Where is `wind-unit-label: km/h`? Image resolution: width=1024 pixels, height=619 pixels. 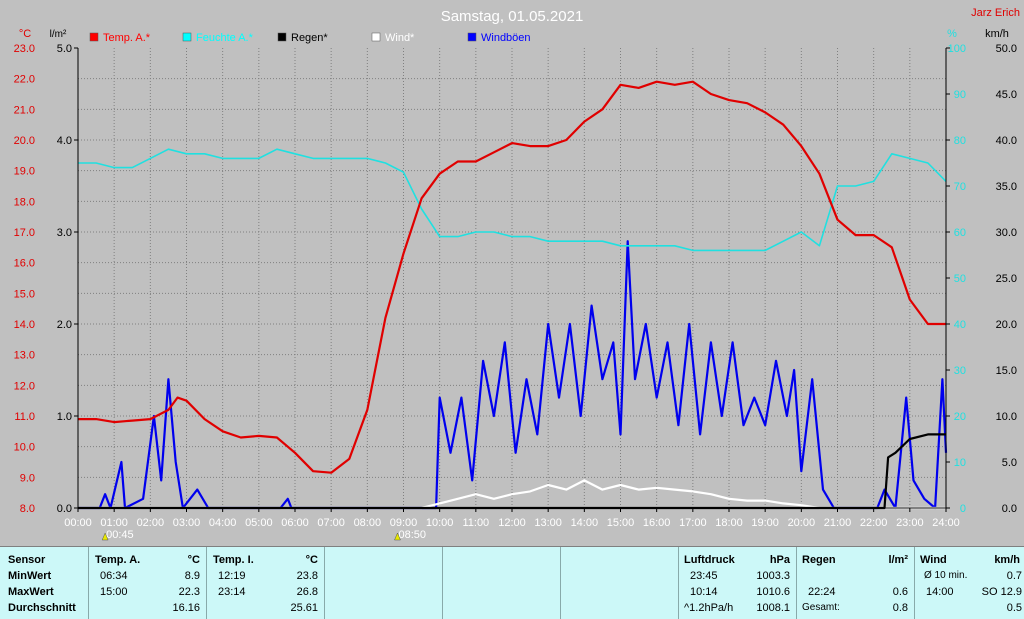
wind-unit-label: km/h is located at coordinates (997, 34).